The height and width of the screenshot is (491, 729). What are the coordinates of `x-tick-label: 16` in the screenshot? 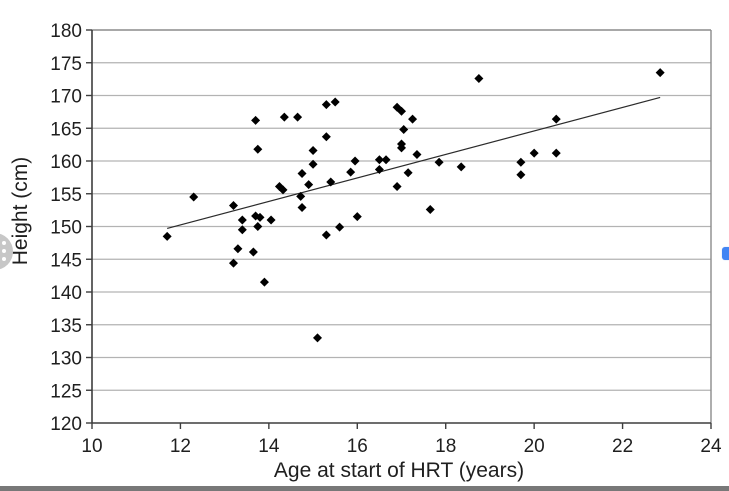 It's located at (357, 446).